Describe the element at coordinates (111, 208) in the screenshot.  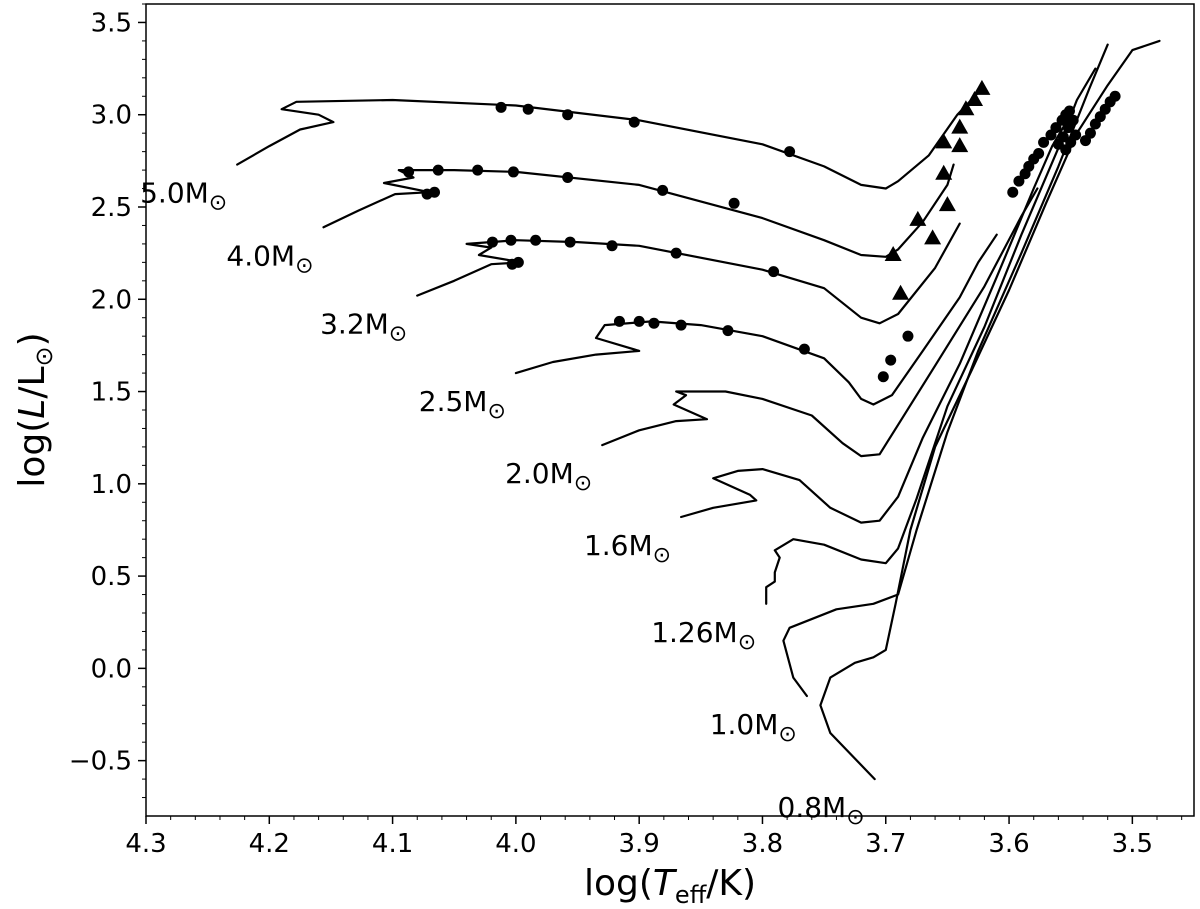
I see `y-tick-label: 2.5` at that location.